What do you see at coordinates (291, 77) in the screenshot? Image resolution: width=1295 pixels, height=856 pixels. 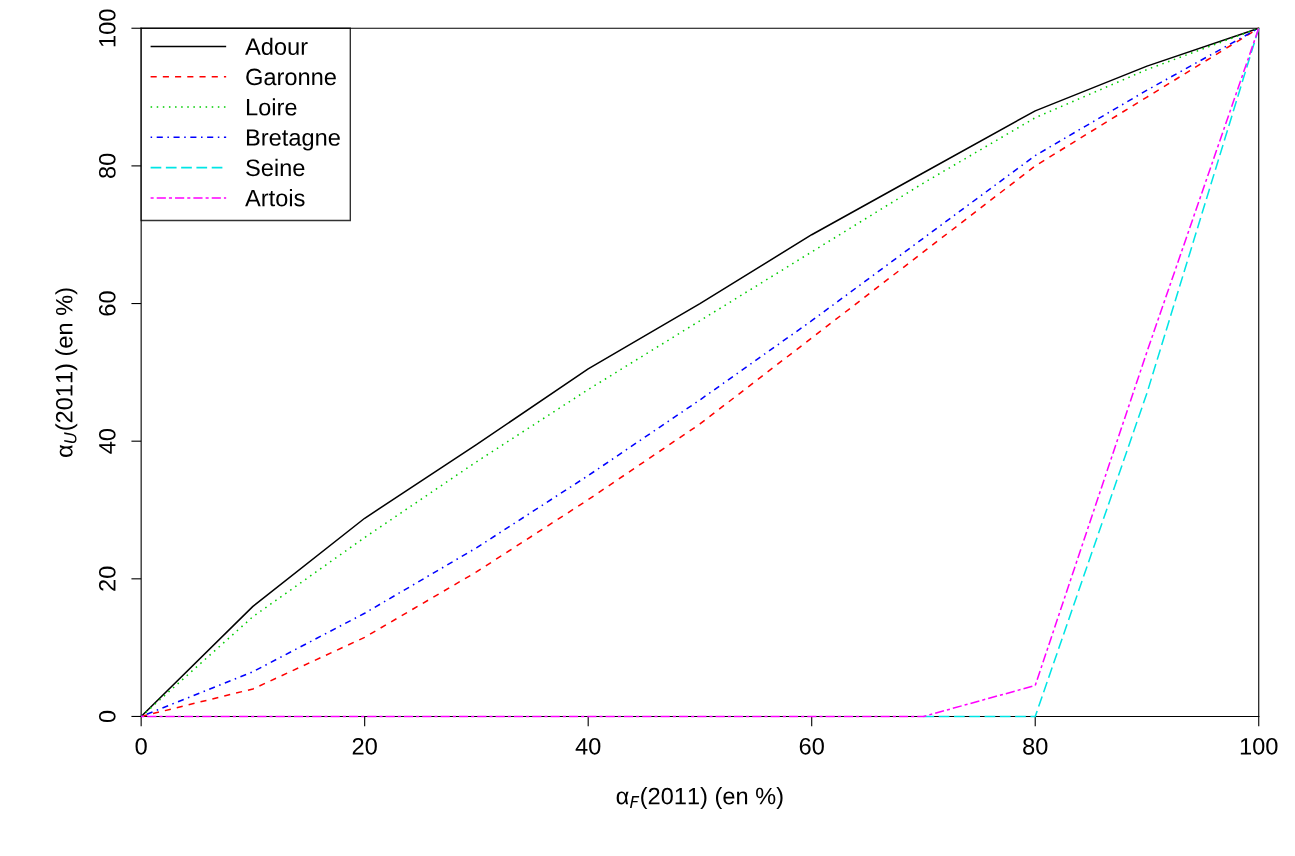 I see `legend-label: Garonne` at bounding box center [291, 77].